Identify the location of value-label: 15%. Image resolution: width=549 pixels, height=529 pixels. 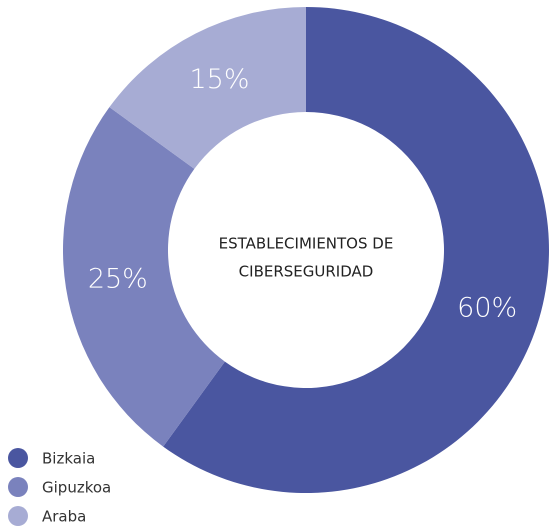
(220, 79).